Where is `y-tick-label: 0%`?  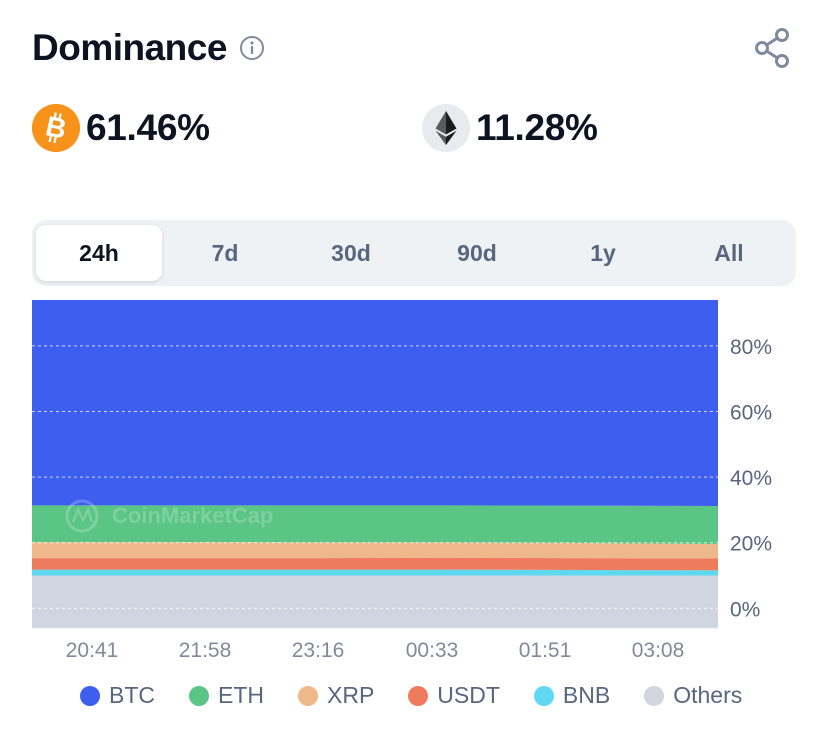 y-tick-label: 0% is located at coordinates (745, 609).